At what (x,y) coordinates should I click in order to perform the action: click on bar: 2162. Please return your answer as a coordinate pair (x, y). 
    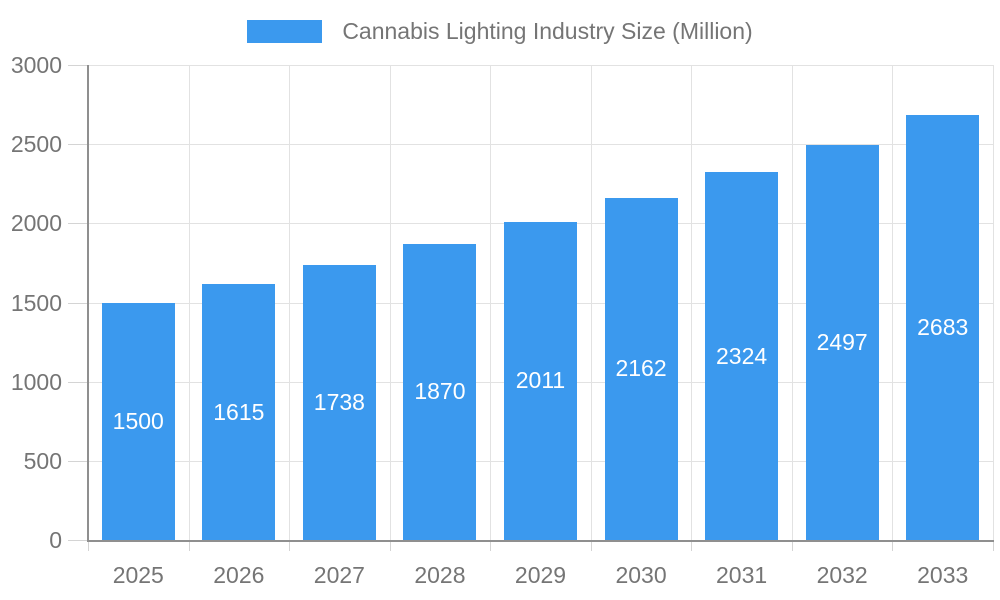
    Looking at the image, I should click on (641, 368).